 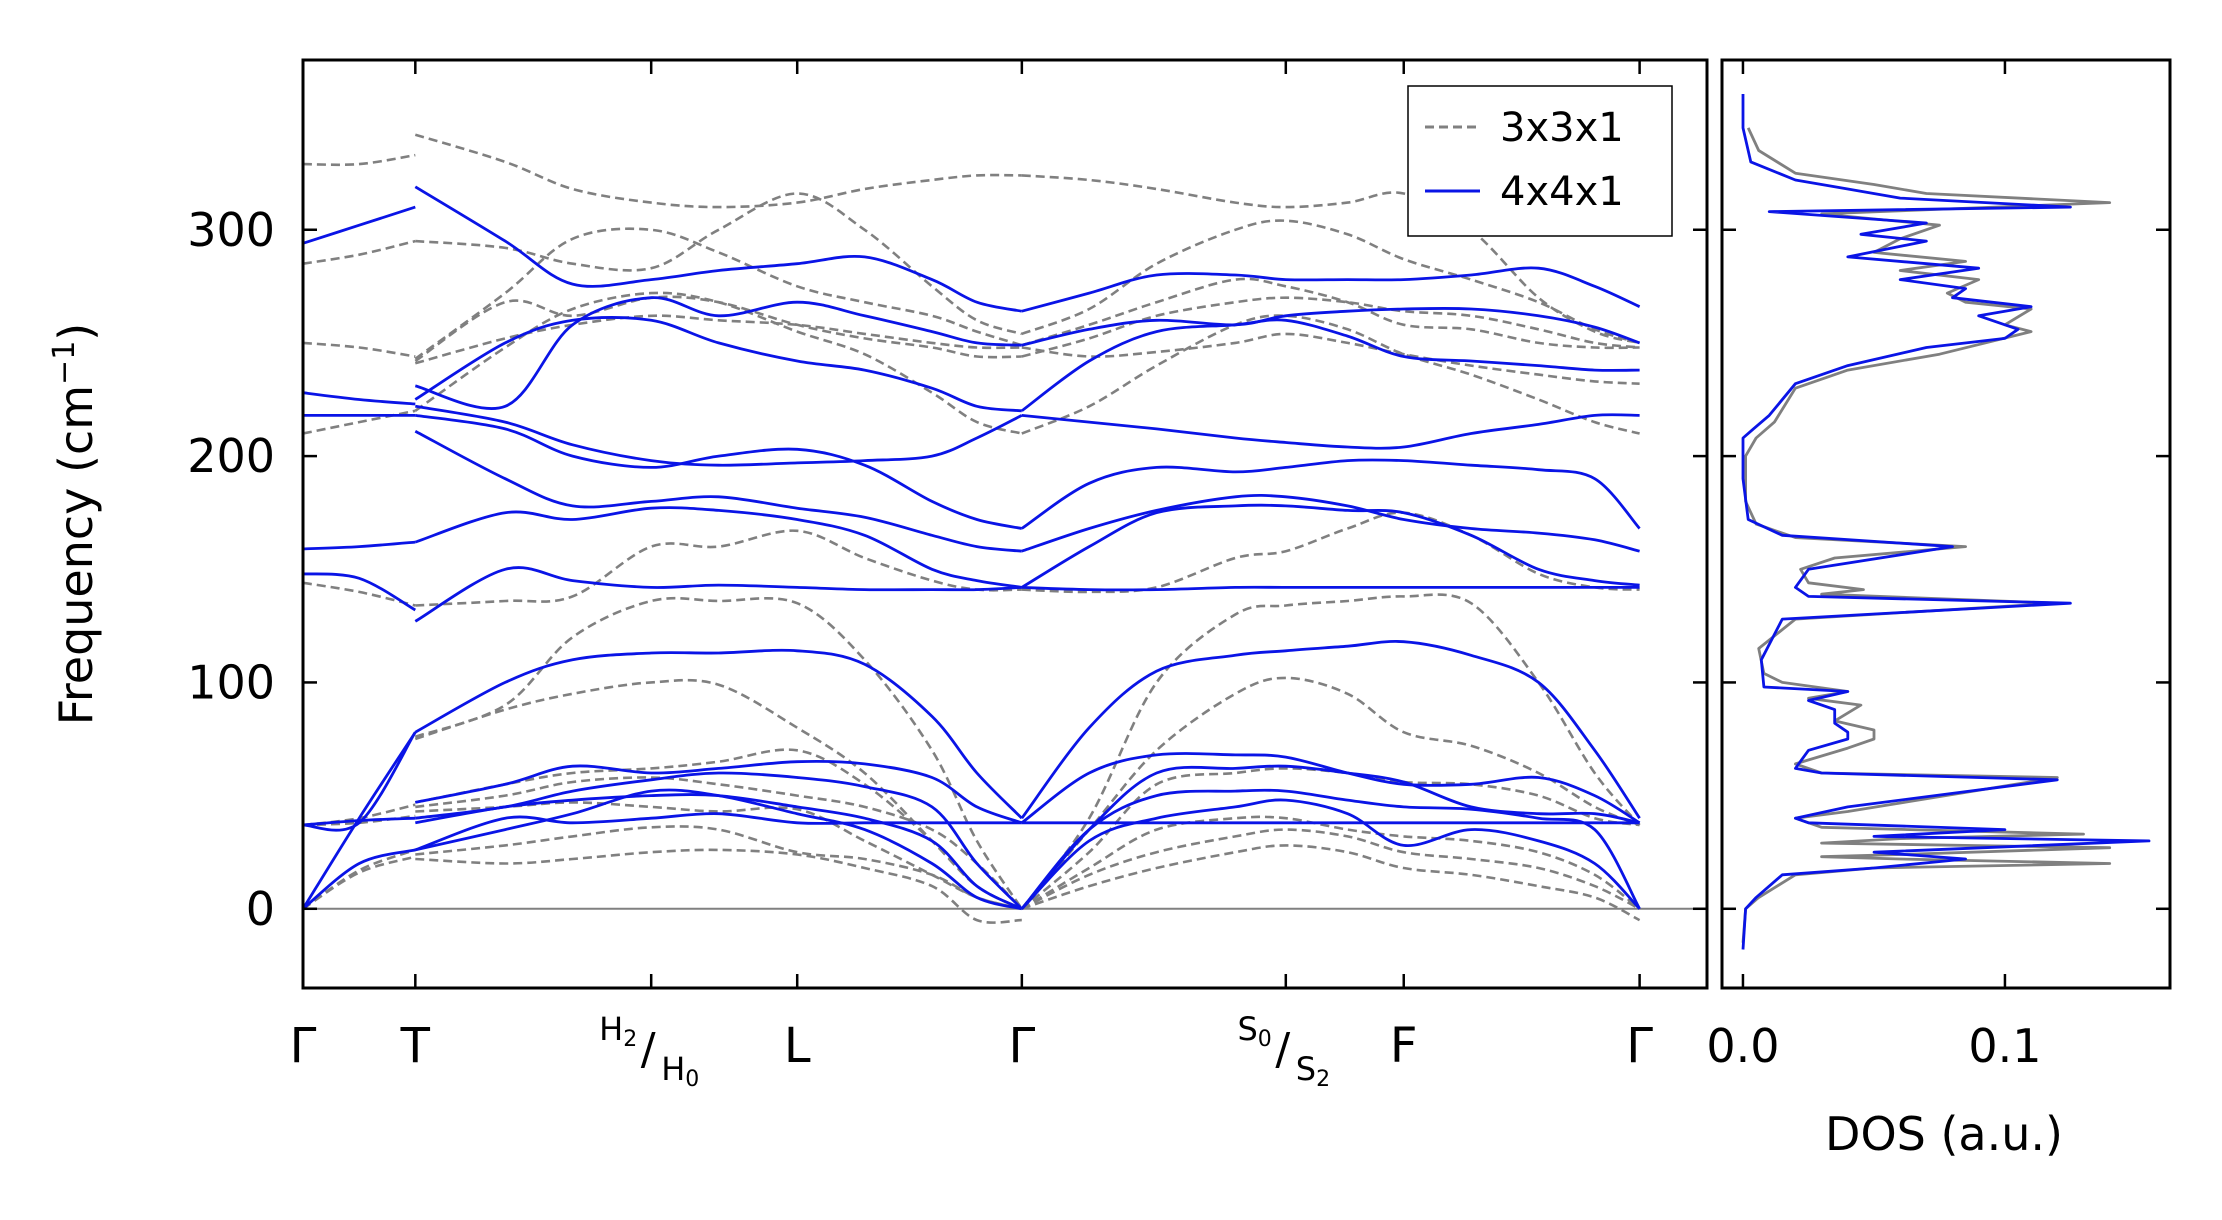 I want to click on legend: 3x3x1 4x4x1, so click(x=1540, y=161).